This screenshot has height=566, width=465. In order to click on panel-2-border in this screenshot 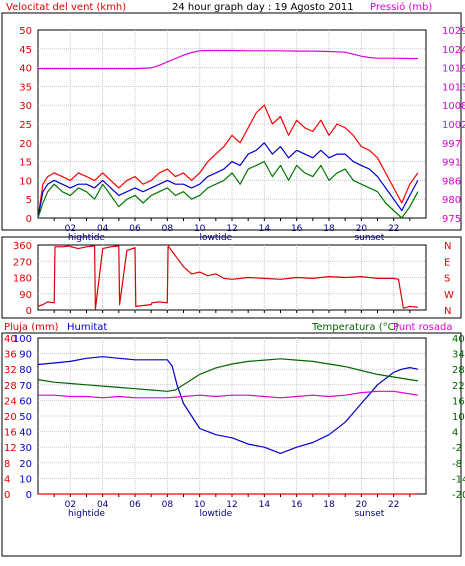, I will do `click(231, 277)`.